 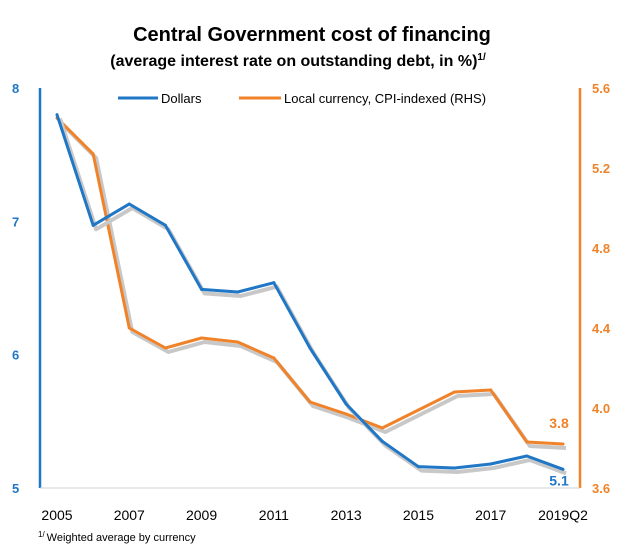 What do you see at coordinates (601, 328) in the screenshot?
I see `y-right-tick-label: 4.4` at bounding box center [601, 328].